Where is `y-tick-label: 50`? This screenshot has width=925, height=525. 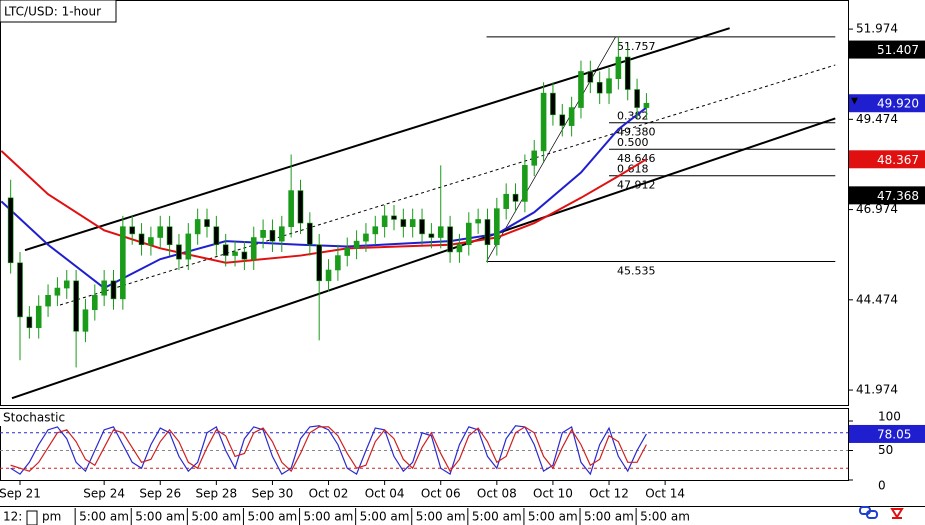
y-tick-label: 50 is located at coordinates (885, 450).